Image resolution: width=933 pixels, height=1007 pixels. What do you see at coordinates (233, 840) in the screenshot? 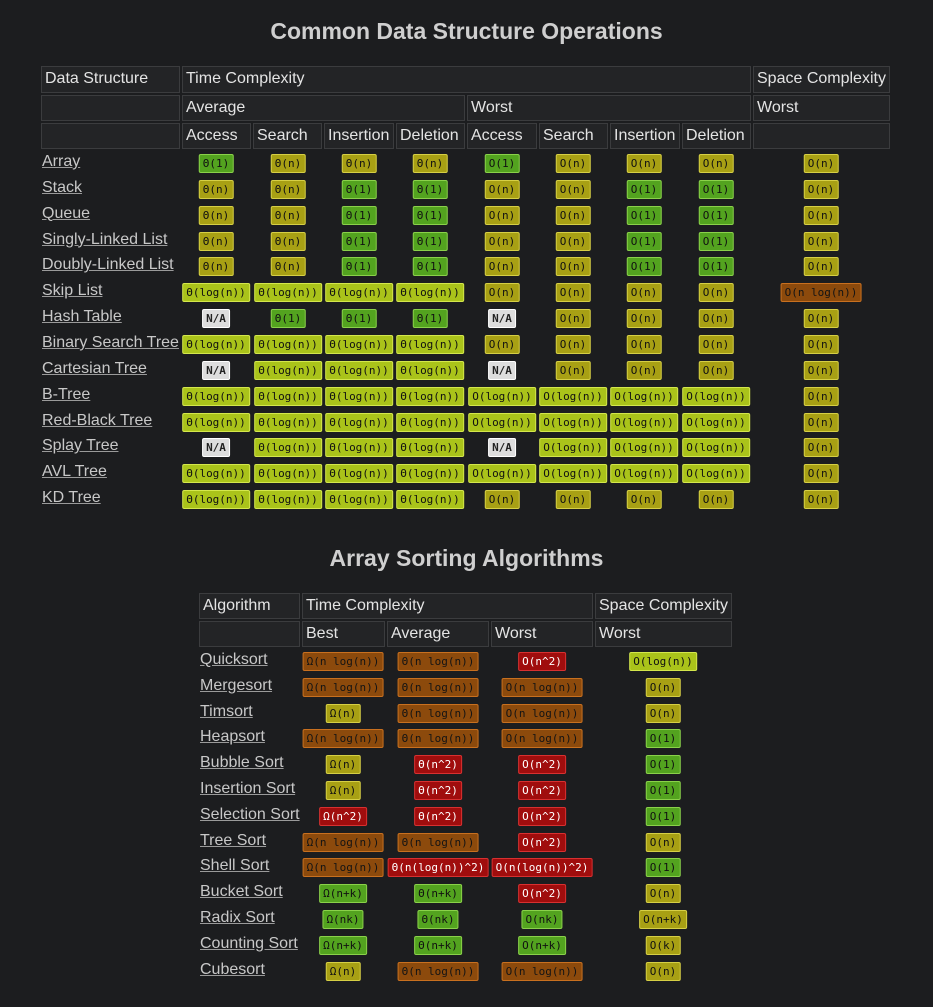
I see `row-name-link: Tree Sort` at bounding box center [233, 840].